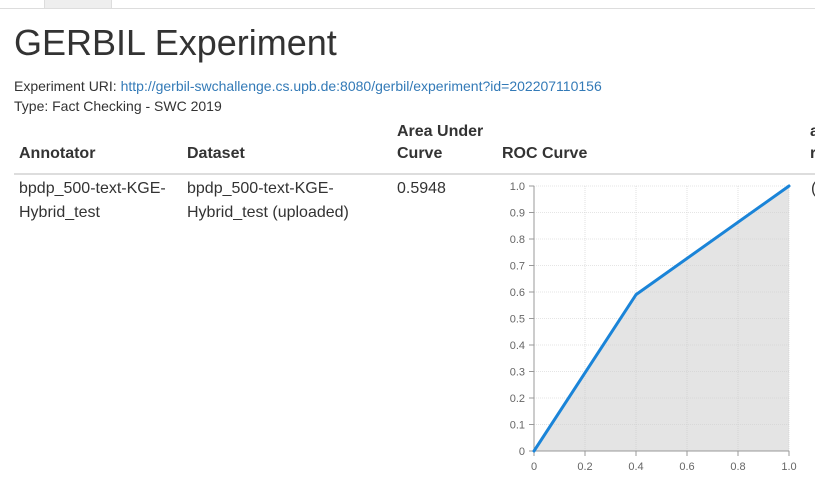 The height and width of the screenshot is (485, 815). What do you see at coordinates (517, 240) in the screenshot?
I see `y-tick-label: 0.8` at bounding box center [517, 240].